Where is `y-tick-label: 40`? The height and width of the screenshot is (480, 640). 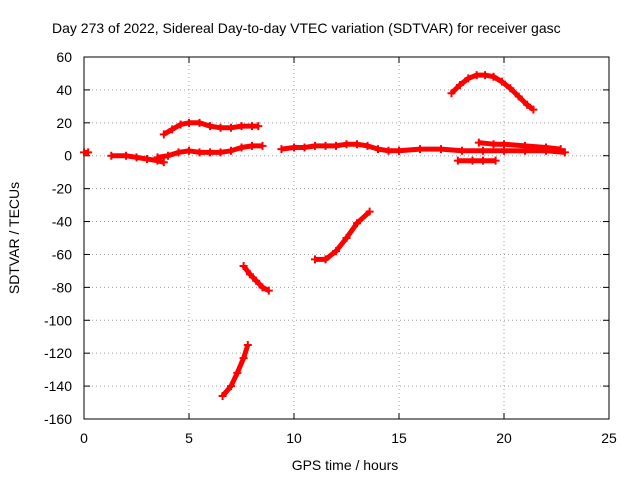
y-tick-label: 40 is located at coordinates (64, 90).